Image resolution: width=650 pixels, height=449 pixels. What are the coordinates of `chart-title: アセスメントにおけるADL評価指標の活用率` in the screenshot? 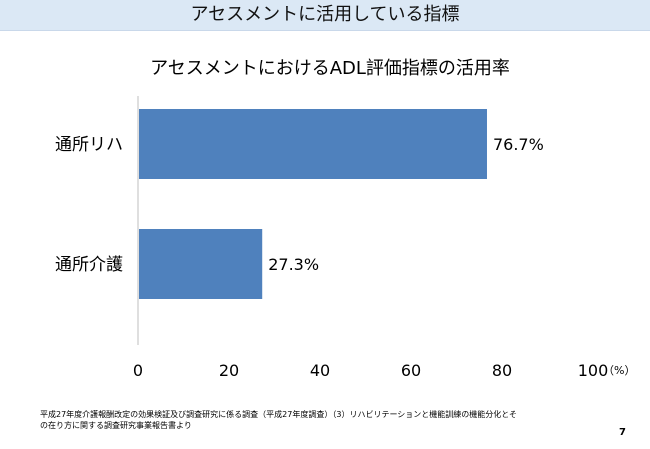 It's located at (330, 68).